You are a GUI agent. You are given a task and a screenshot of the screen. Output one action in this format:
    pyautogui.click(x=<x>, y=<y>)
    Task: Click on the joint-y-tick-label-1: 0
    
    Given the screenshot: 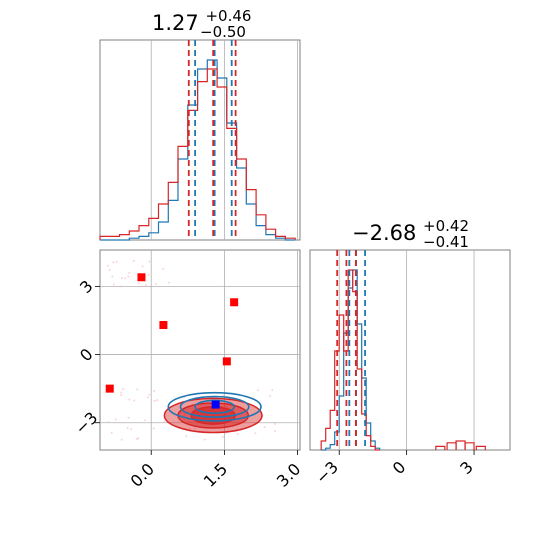 What is the action you would take?
    pyautogui.click(x=86, y=355)
    